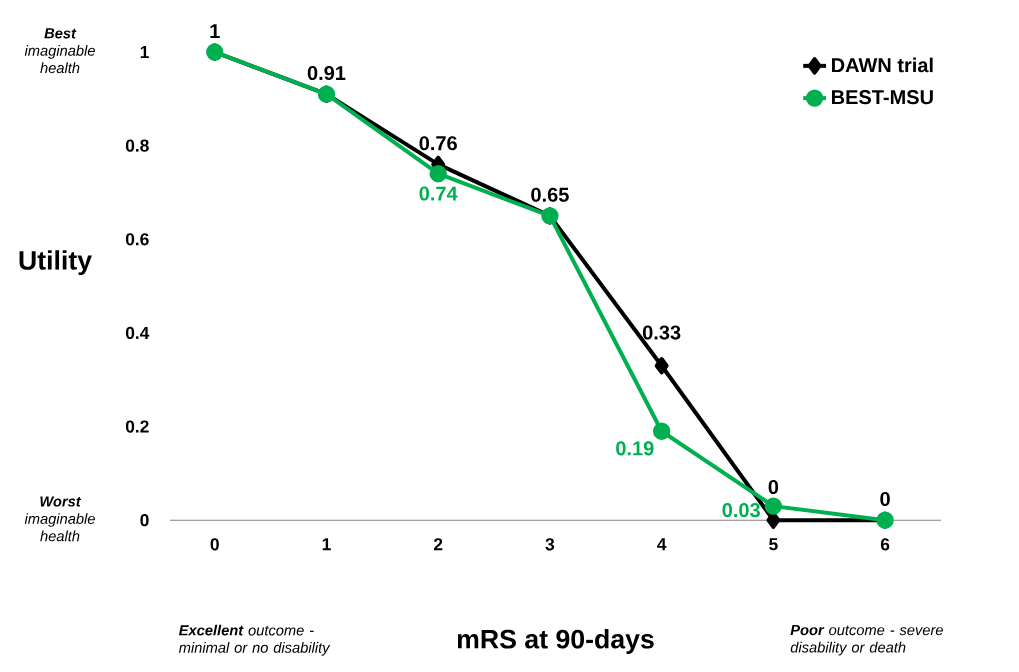  What do you see at coordinates (137, 145) in the screenshot?
I see `y-tick-label: 0.8` at bounding box center [137, 145].